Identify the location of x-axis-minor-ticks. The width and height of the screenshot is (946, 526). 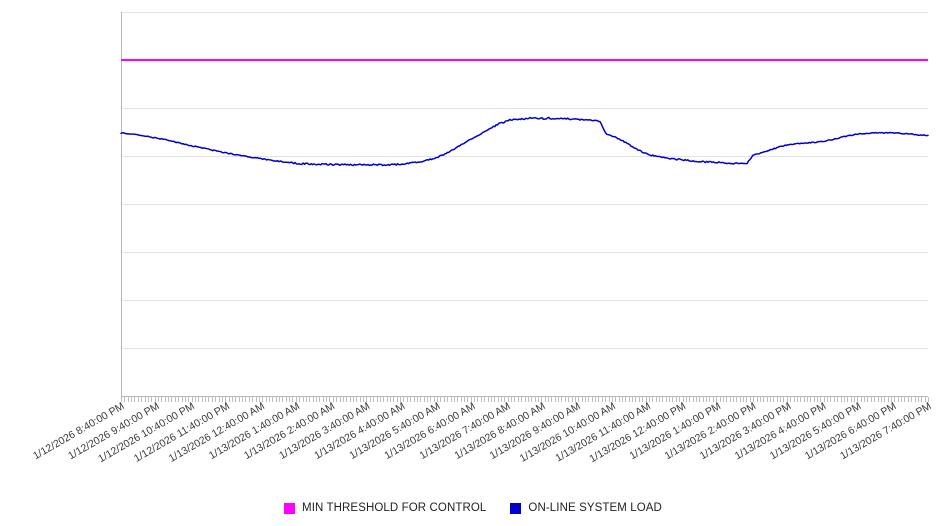
(525, 399).